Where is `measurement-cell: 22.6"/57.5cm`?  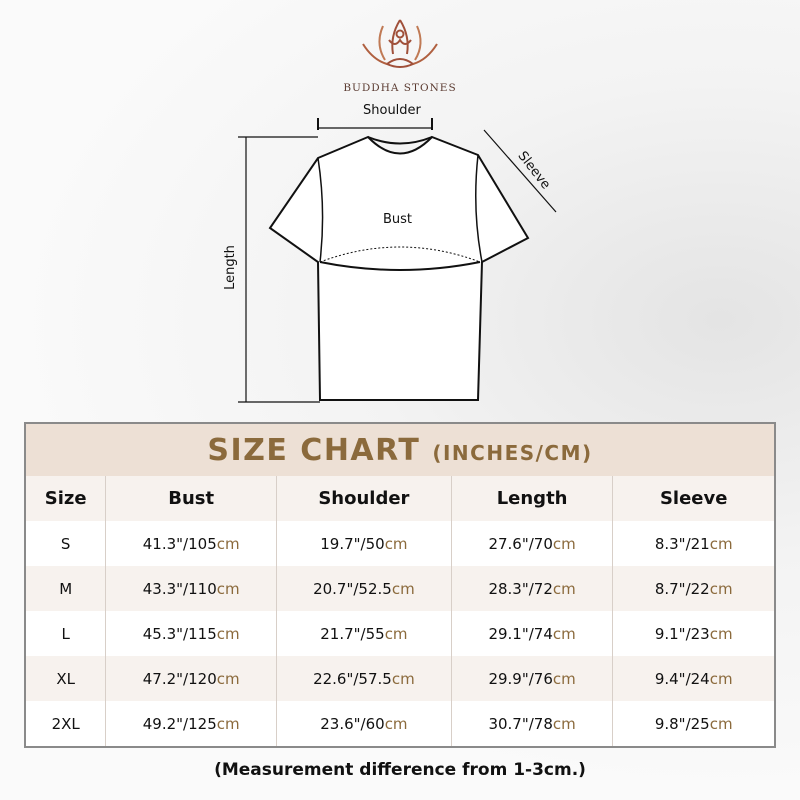
measurement-cell: 22.6"/57.5cm is located at coordinates (364, 678).